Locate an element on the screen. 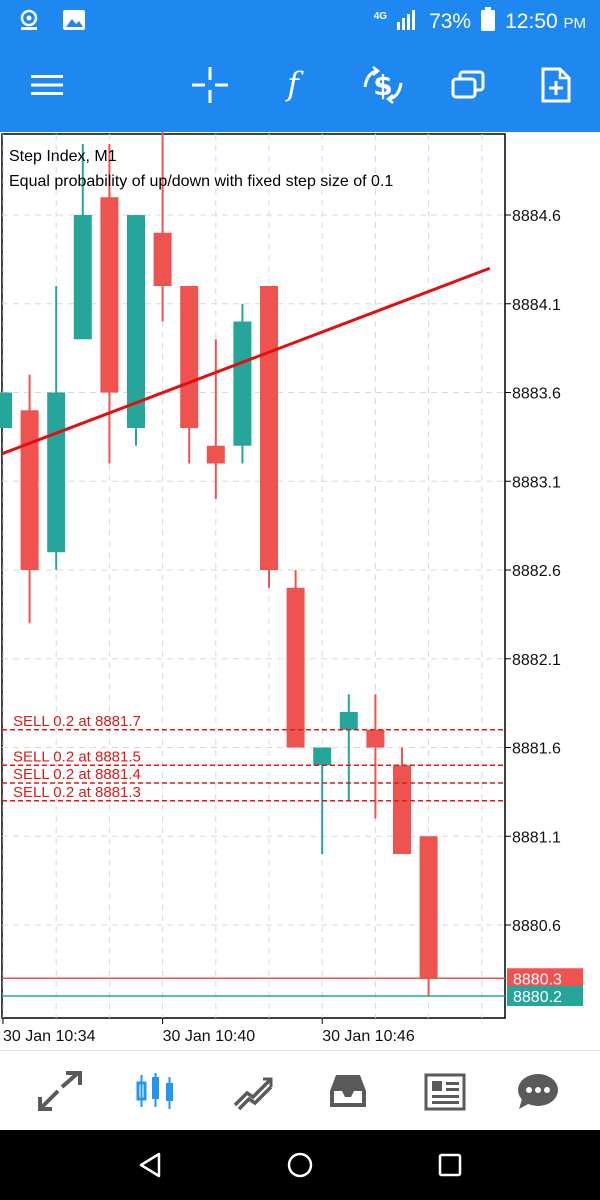 The image size is (600, 1200). y-tick-label: 8882.6 is located at coordinates (536, 571).